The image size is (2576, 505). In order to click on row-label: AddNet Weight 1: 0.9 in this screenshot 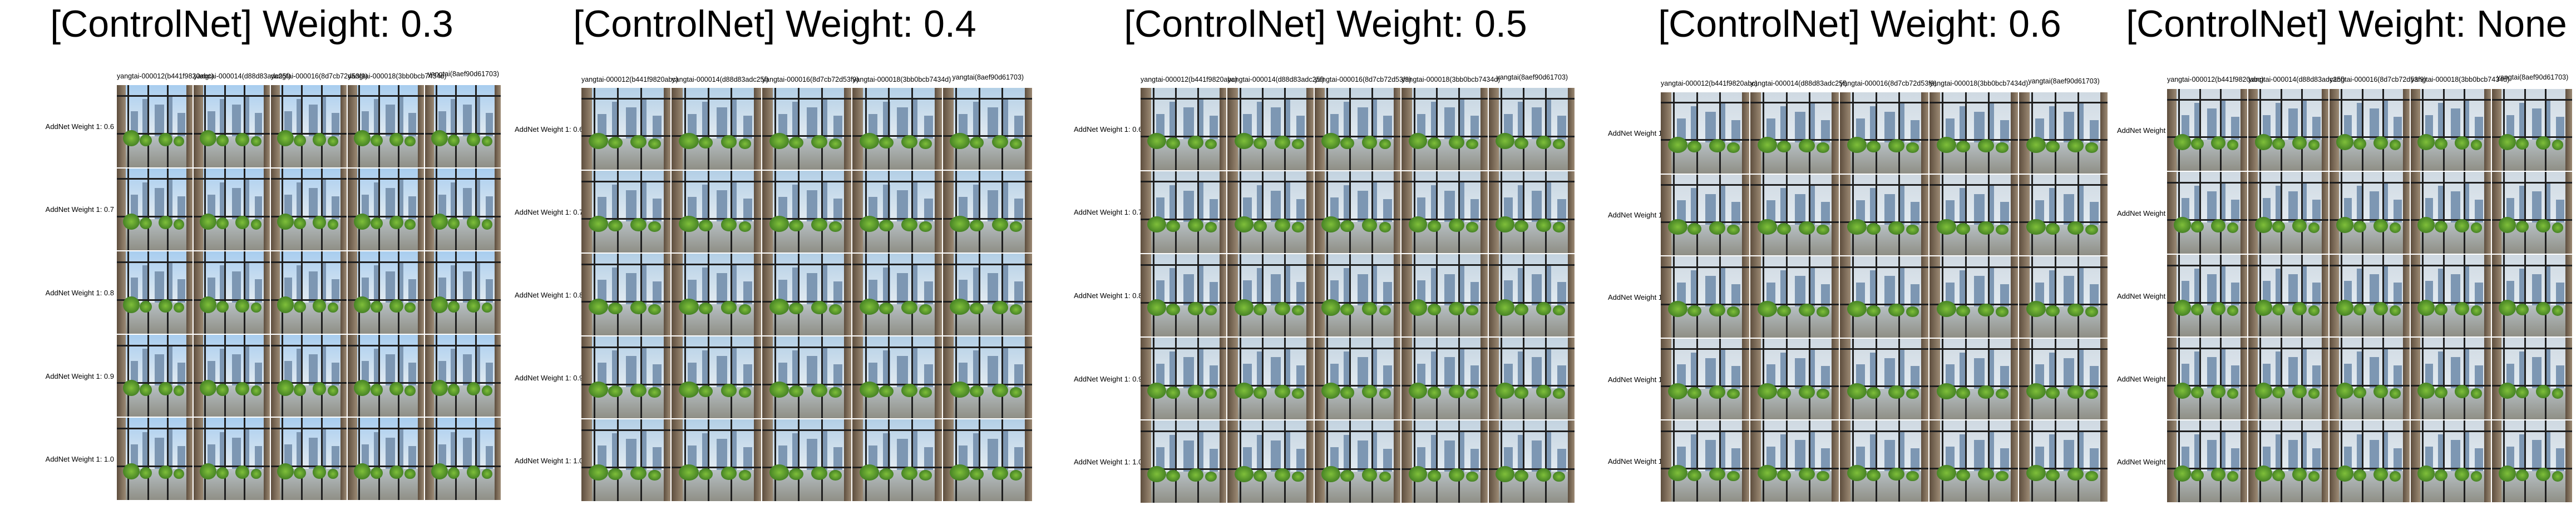, I will do `click(1643, 380)`.